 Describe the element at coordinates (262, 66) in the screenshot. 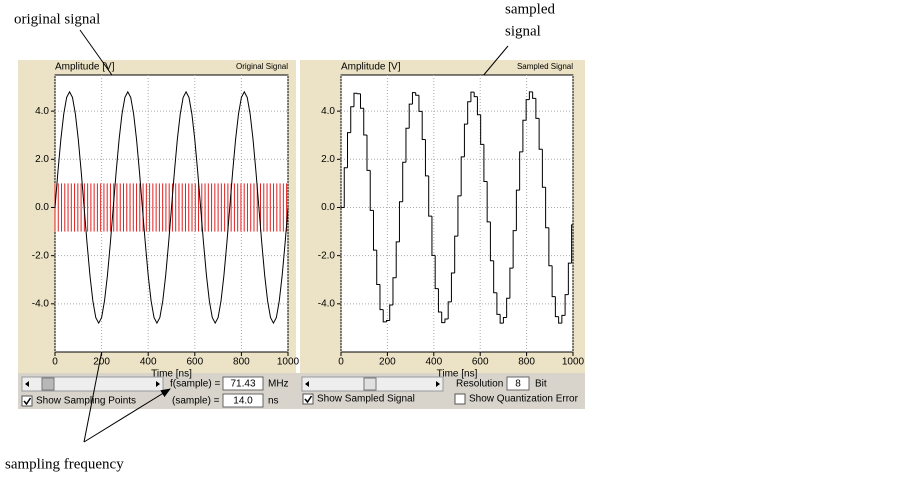

I see `chart-title: Original Signal` at that location.